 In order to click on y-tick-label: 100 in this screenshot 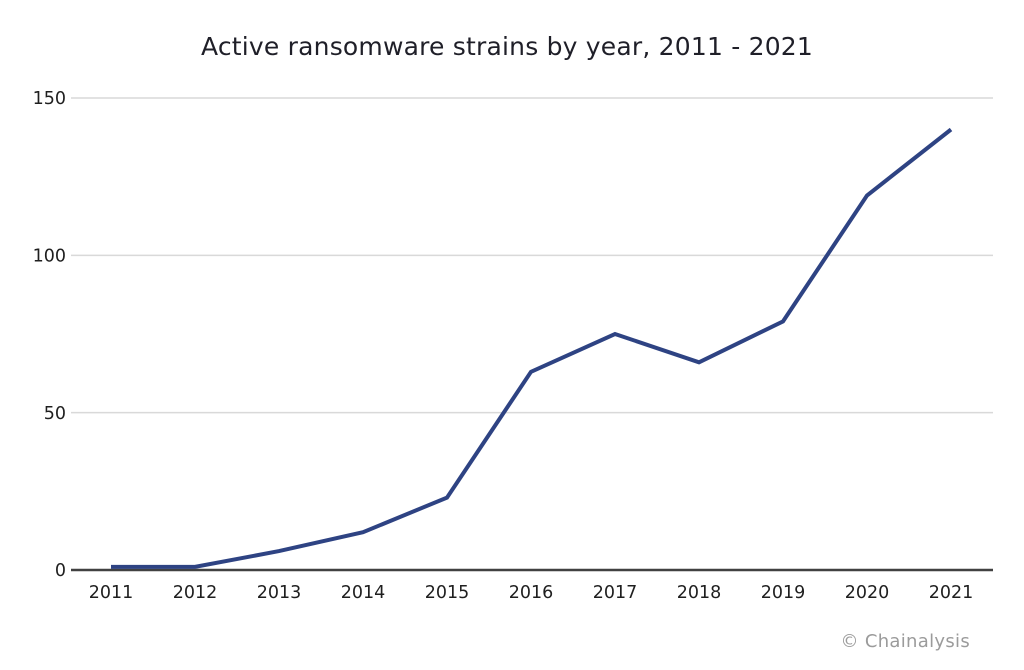, I will do `click(49, 257)`.